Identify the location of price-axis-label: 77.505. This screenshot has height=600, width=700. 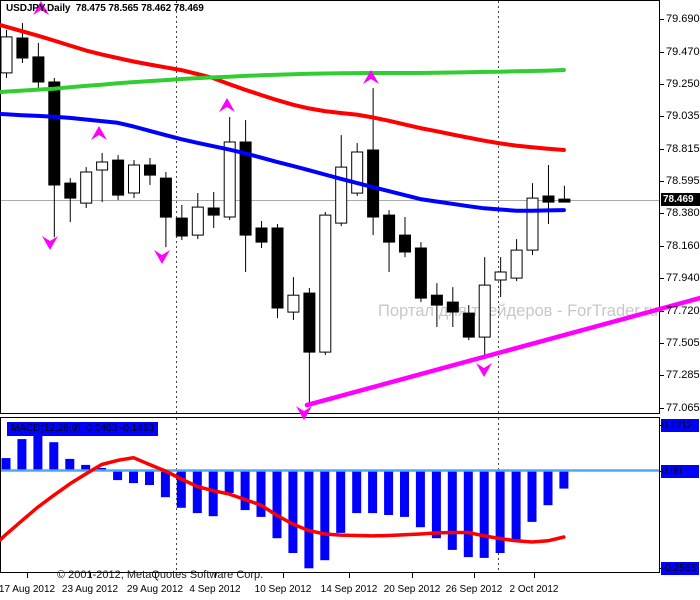
(683, 342).